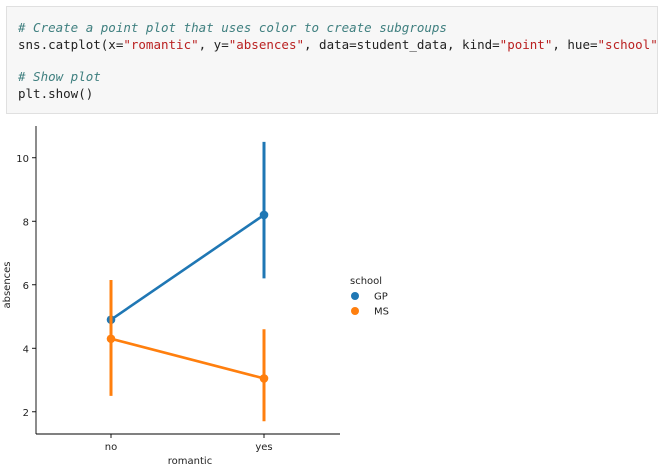  I want to click on code-token: , y=, so click(213, 44).